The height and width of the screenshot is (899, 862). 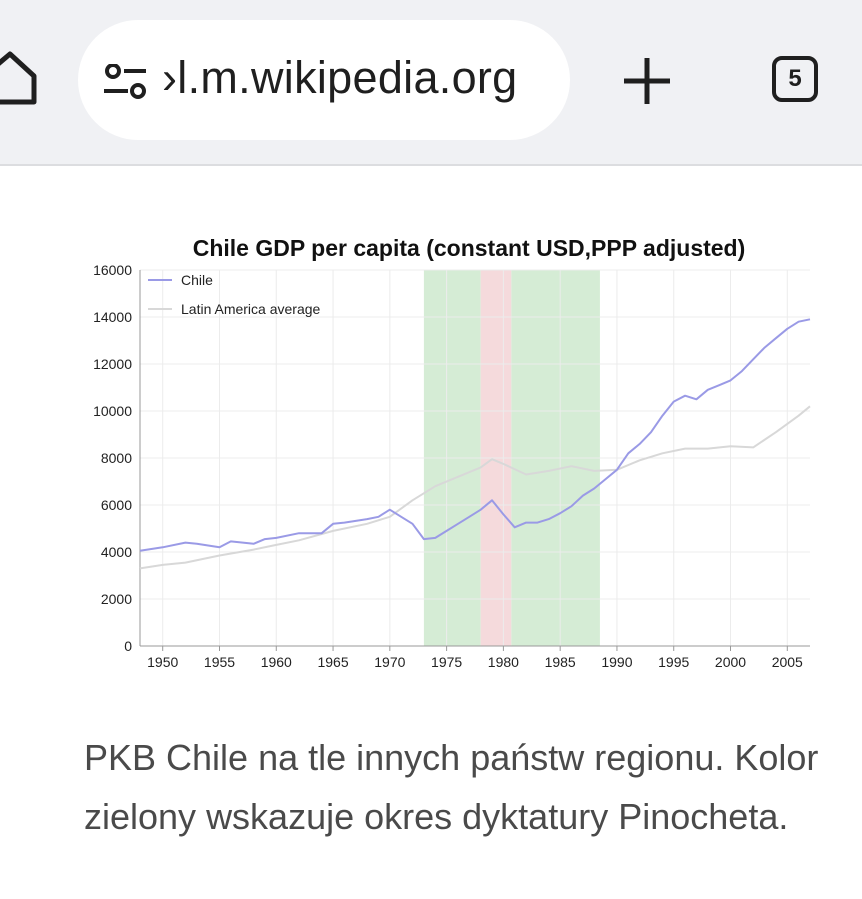 What do you see at coordinates (475, 487) in the screenshot?
I see `series-line-latin-america-average` at bounding box center [475, 487].